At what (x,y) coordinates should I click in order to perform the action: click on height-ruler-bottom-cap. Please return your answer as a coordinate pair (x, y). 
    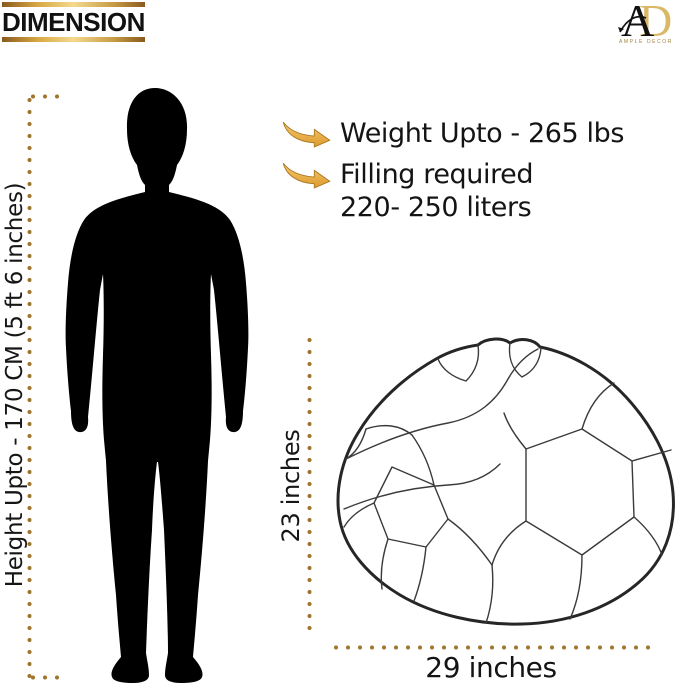
    Looking at the image, I should click on (44, 677).